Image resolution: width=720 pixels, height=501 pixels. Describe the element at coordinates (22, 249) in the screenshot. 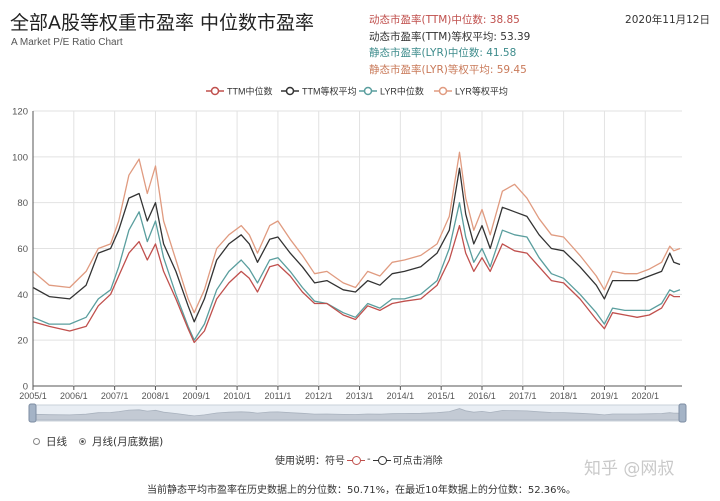

I see `y-tick-label: 60` at that location.